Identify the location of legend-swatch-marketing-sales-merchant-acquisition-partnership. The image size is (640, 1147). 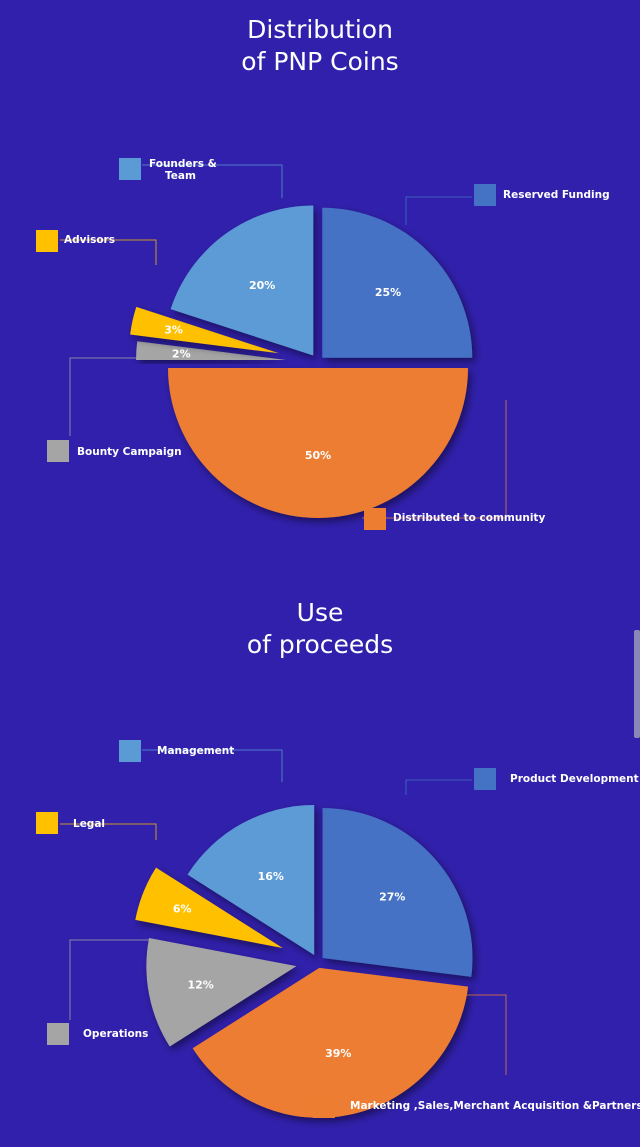
(324, 1107).